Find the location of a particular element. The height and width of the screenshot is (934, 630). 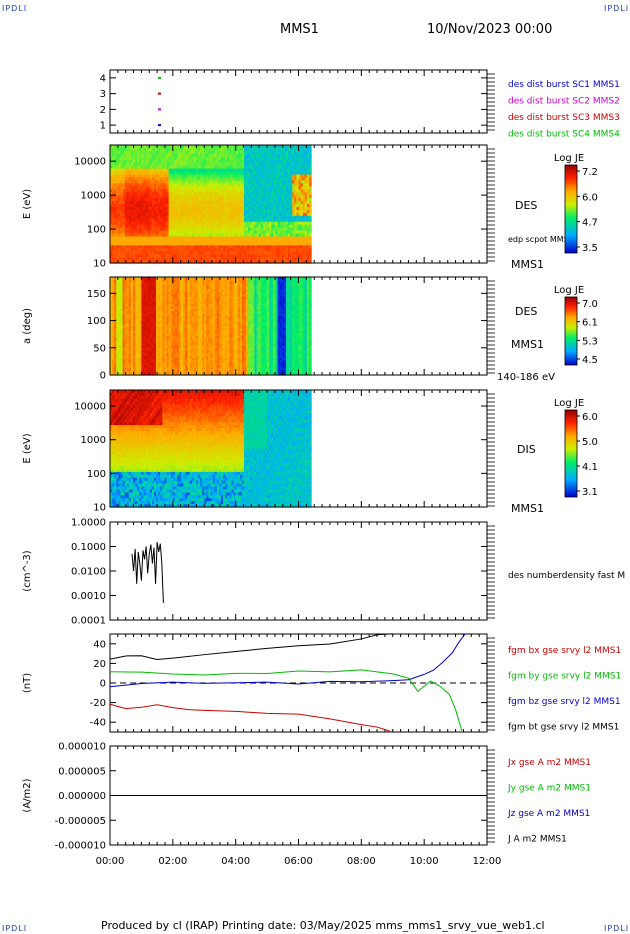

corner-label-tl: IPDLI is located at coordinates (15, 8).